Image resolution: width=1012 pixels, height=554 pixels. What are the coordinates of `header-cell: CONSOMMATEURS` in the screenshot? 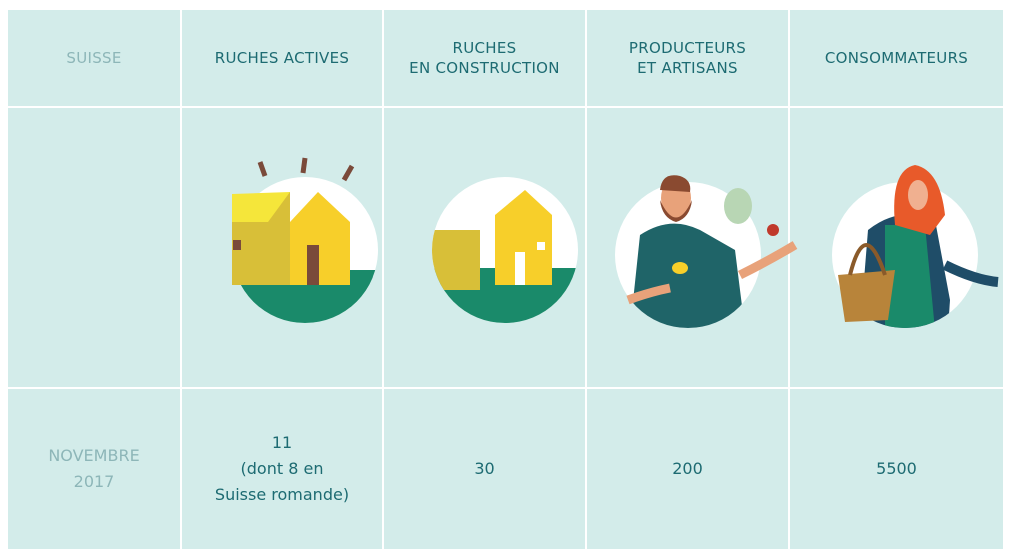 It's located at (896, 58).